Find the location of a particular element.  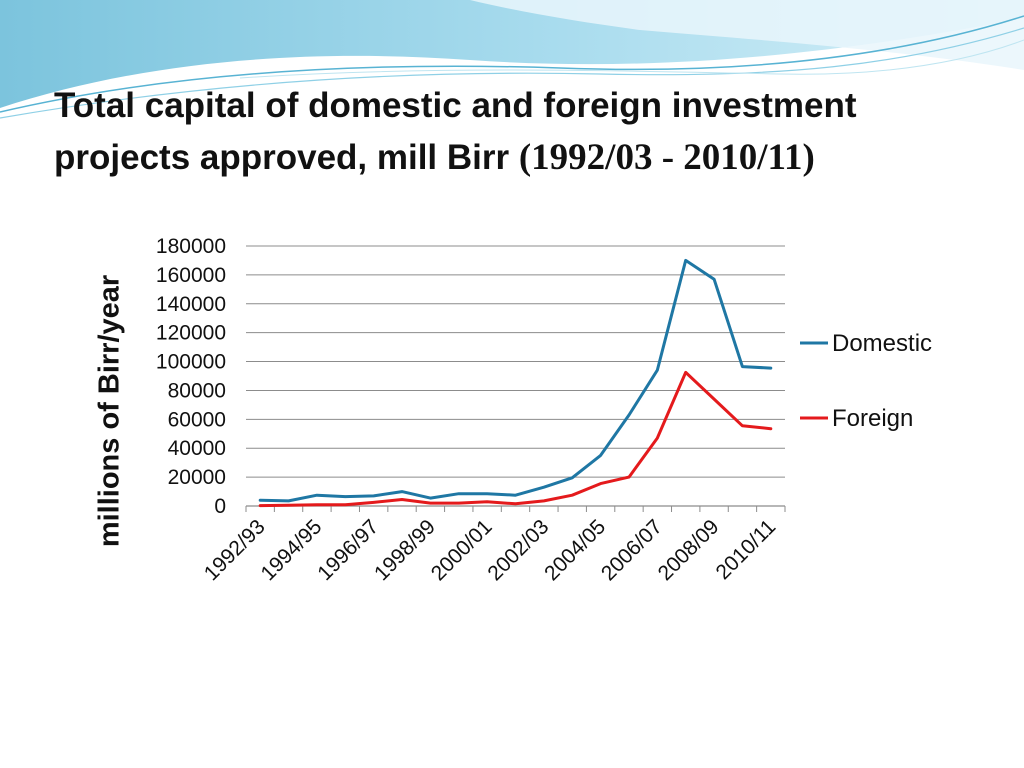

x-tick-label-2010-11: 2010/11 is located at coordinates (746, 549).